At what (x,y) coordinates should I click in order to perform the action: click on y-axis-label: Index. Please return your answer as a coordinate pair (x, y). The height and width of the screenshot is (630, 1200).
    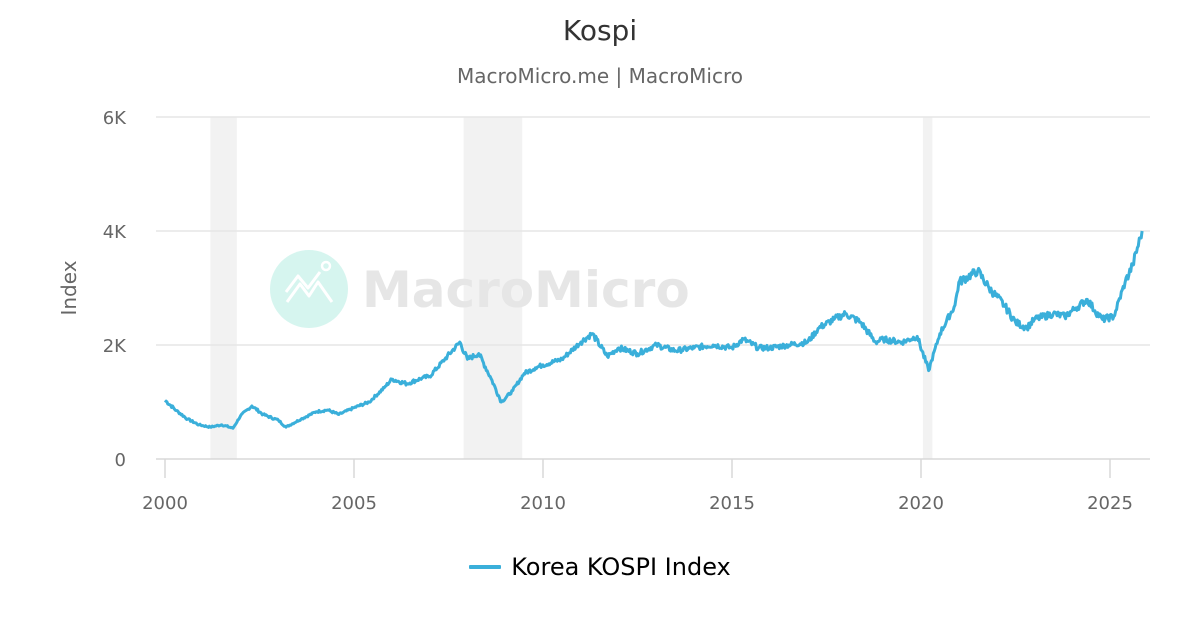
    Looking at the image, I should click on (69, 287).